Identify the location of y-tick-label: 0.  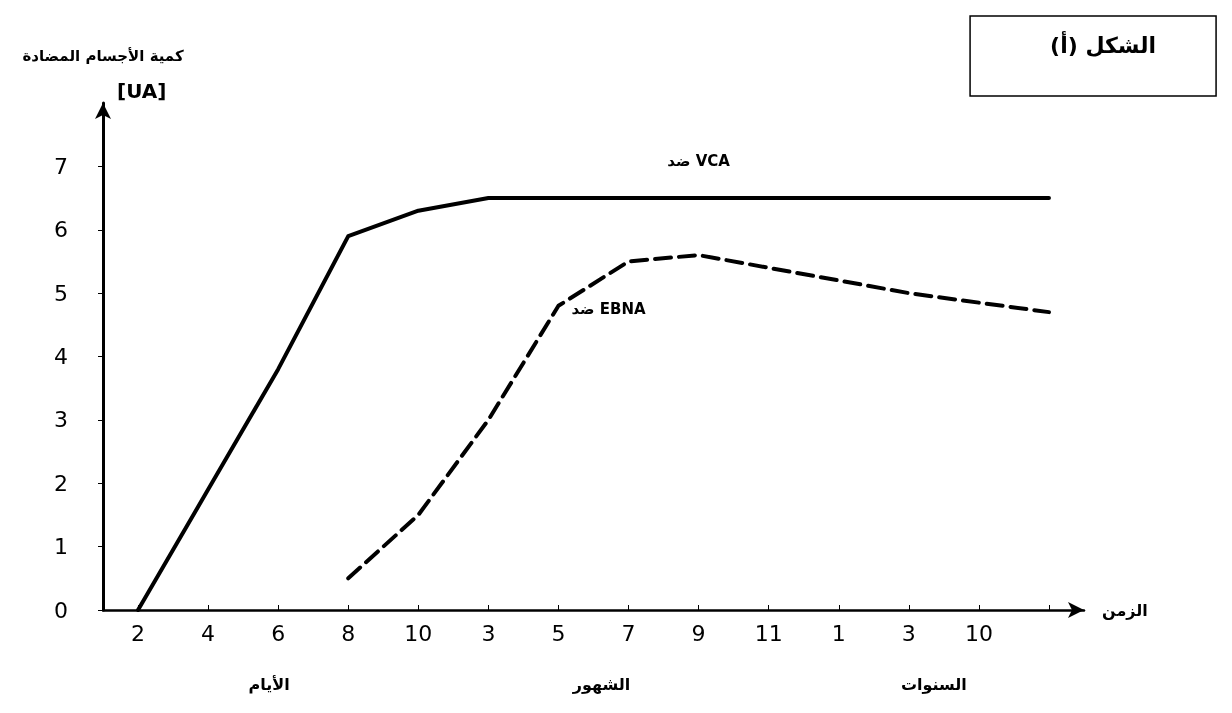
(61, 610).